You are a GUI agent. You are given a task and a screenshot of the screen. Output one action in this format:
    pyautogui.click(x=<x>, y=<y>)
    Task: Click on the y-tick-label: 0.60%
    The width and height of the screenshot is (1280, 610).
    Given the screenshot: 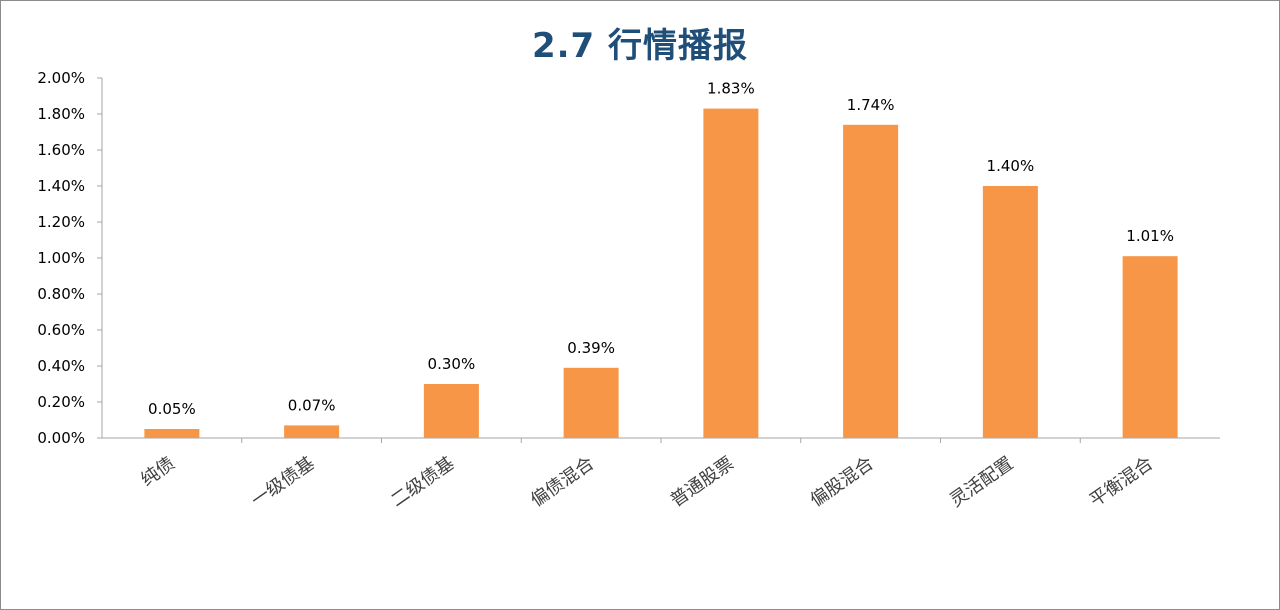 What is the action you would take?
    pyautogui.click(x=61, y=330)
    